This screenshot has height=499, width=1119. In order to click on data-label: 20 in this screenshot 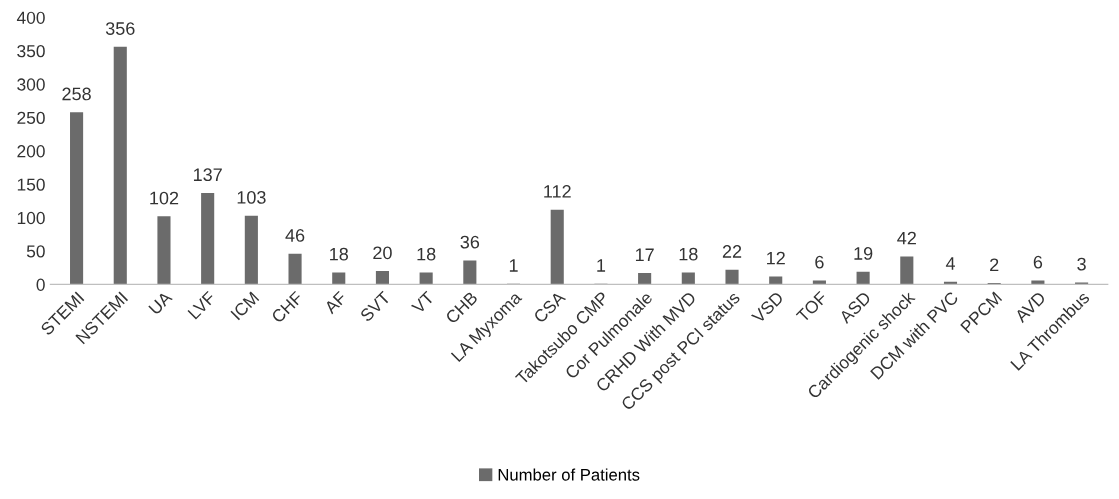, I will do `click(382, 253)`.